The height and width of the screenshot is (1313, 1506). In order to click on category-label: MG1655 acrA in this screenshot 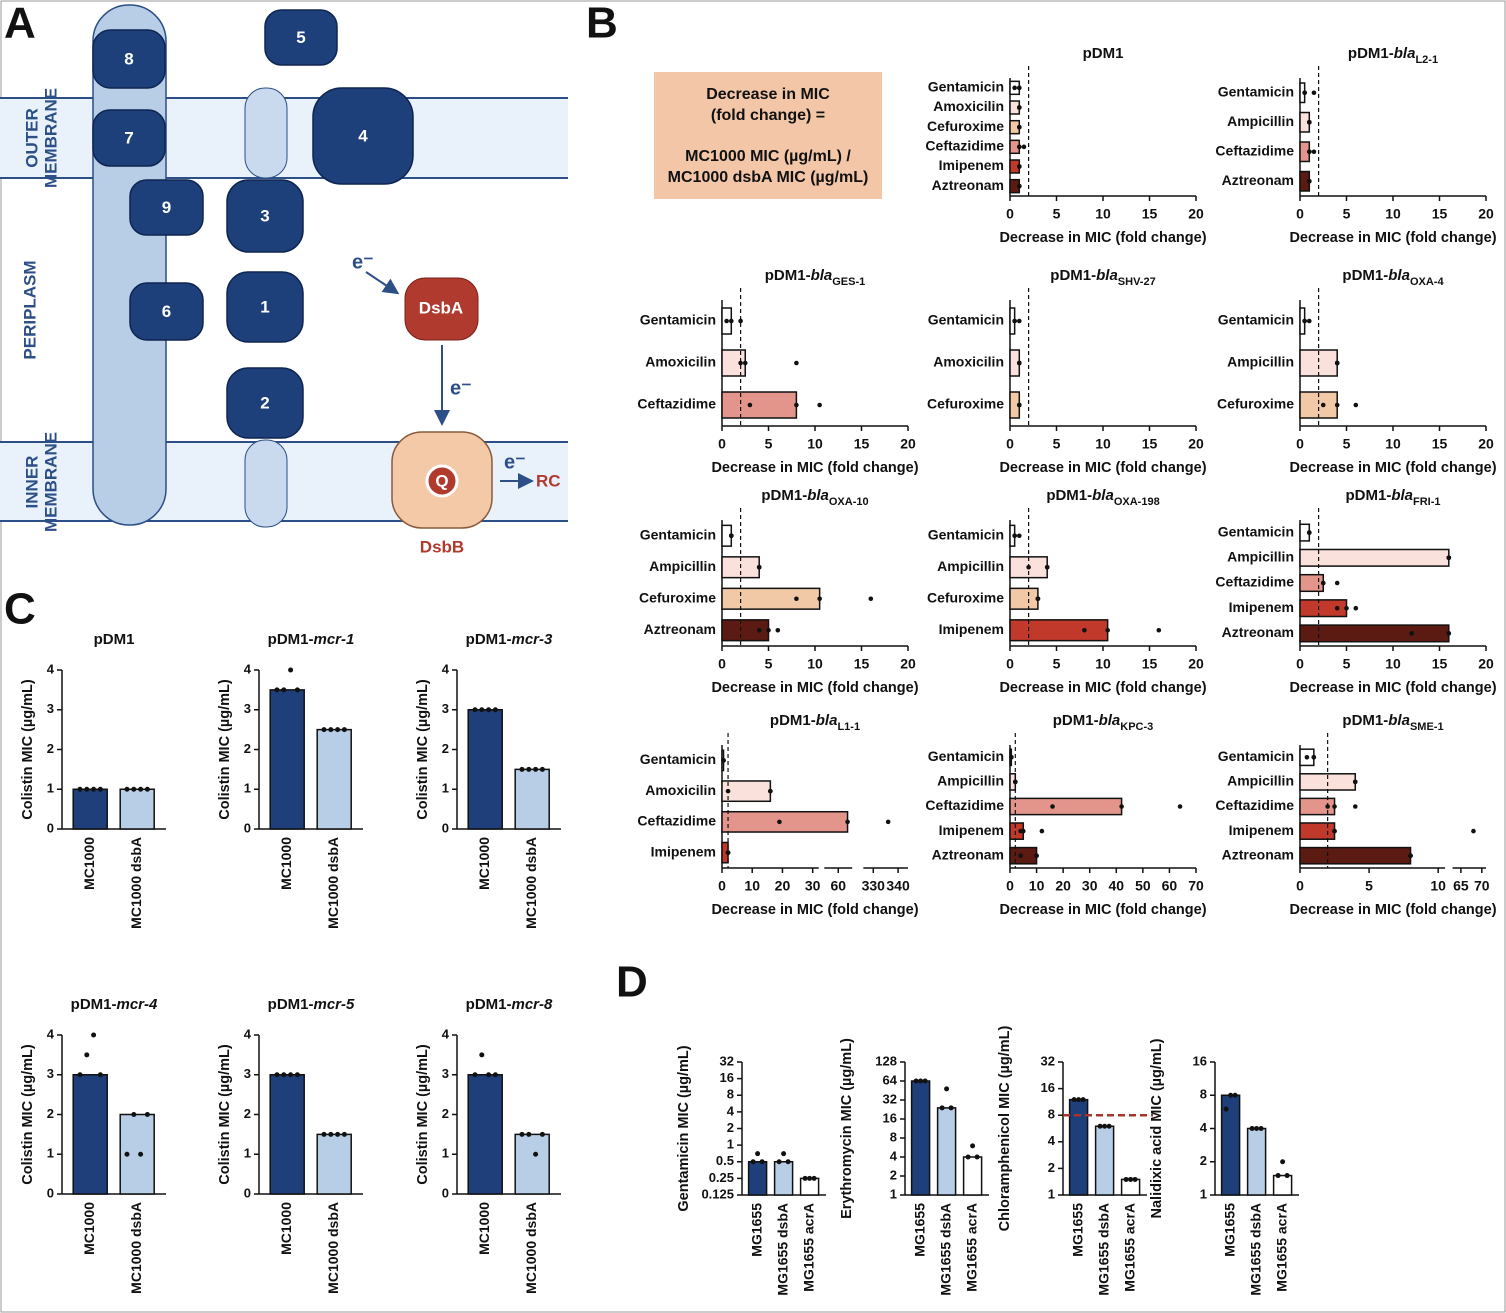, I will do `click(808, 1247)`.